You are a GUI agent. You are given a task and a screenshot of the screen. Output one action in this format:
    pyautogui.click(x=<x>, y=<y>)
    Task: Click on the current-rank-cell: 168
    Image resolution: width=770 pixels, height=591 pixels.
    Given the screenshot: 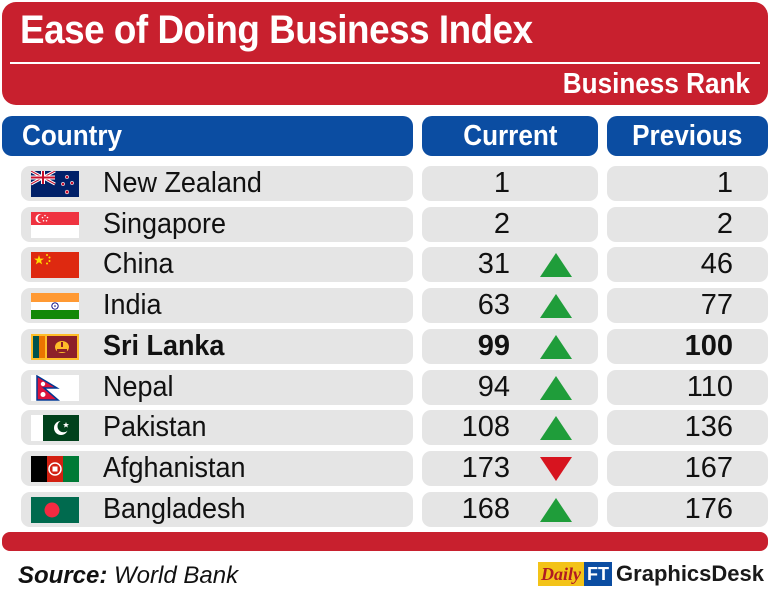 What is the action you would take?
    pyautogui.click(x=510, y=509)
    